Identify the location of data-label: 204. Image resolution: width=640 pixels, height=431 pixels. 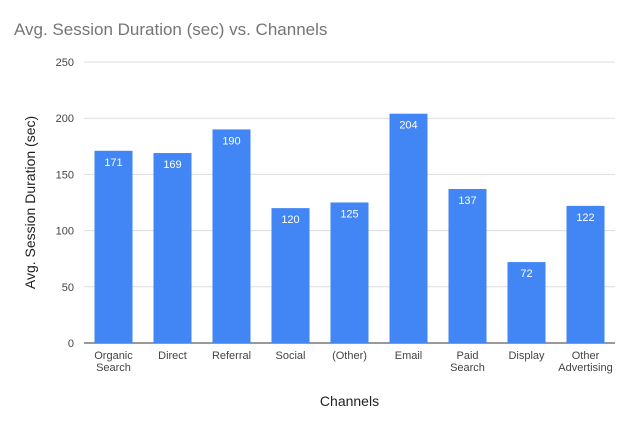
(408, 126).